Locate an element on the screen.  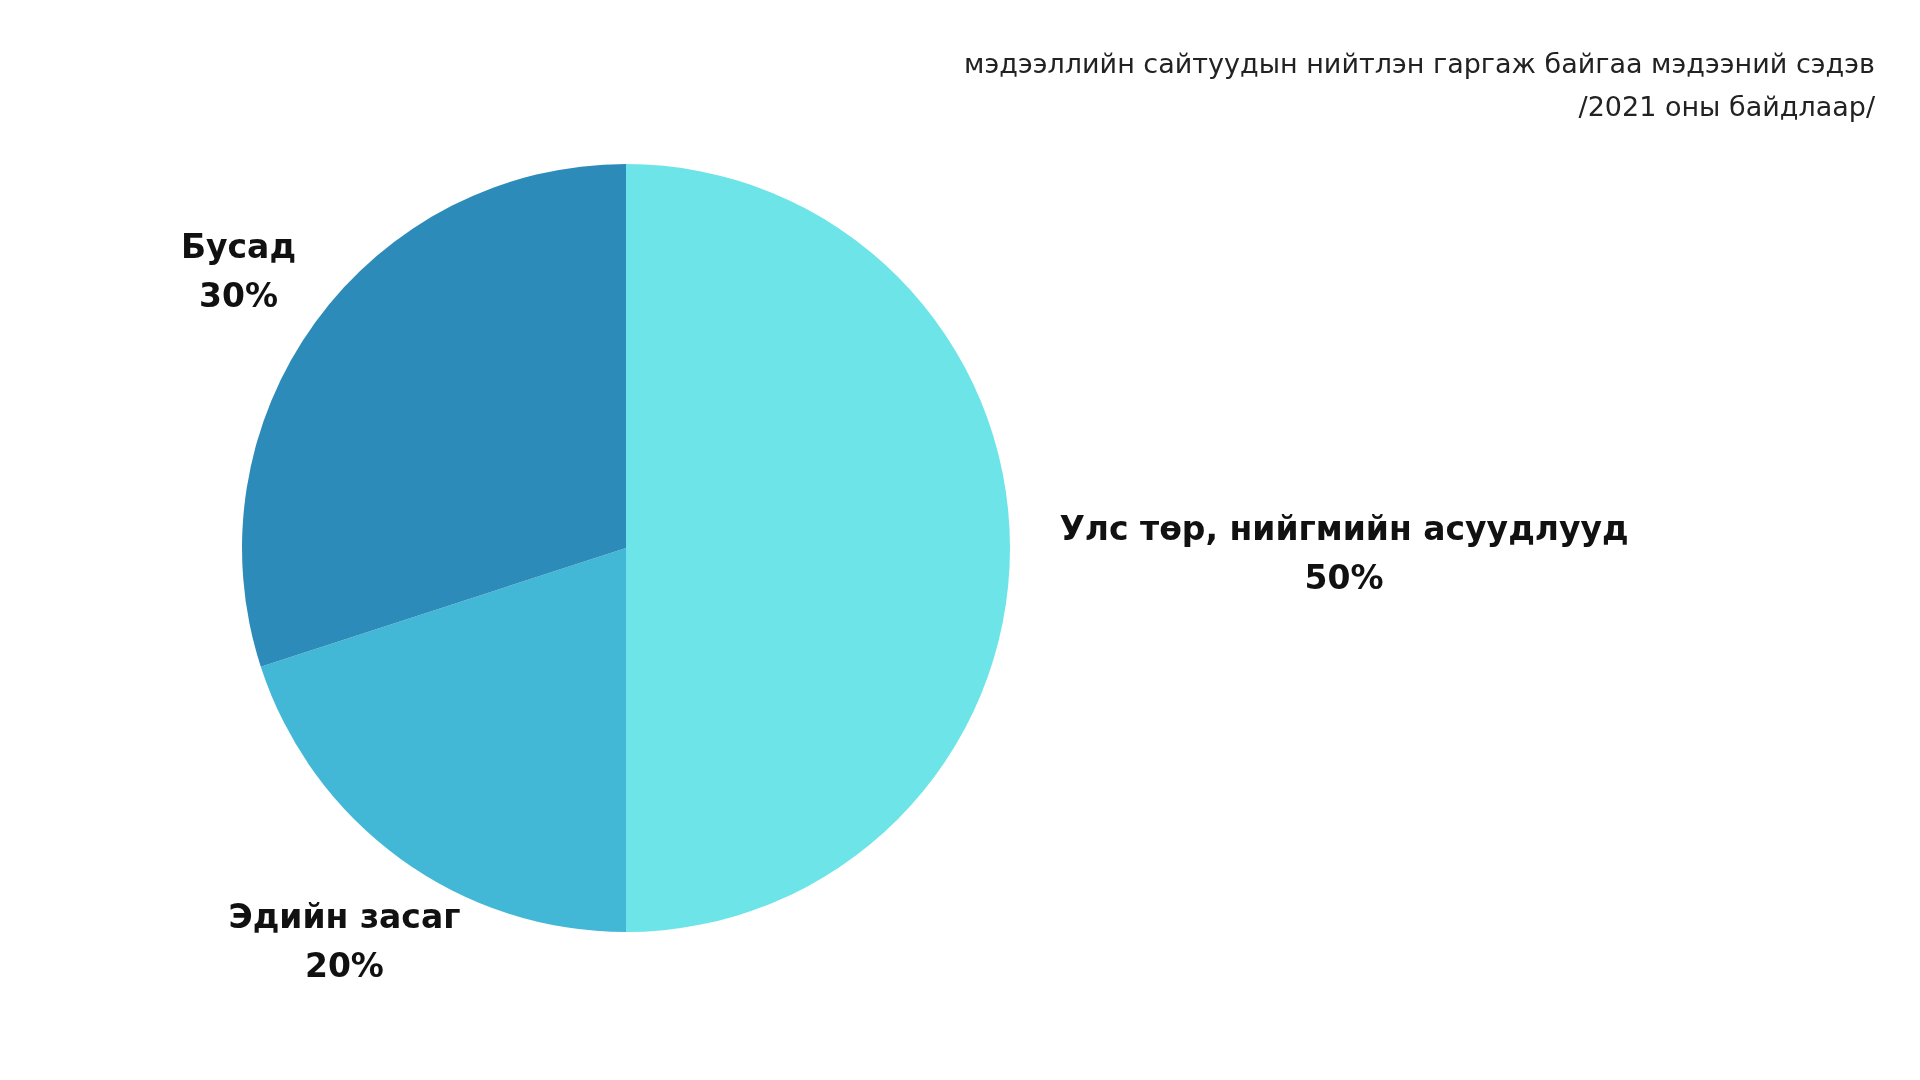
slice-label: Эдийн засаг is located at coordinates (344, 916).